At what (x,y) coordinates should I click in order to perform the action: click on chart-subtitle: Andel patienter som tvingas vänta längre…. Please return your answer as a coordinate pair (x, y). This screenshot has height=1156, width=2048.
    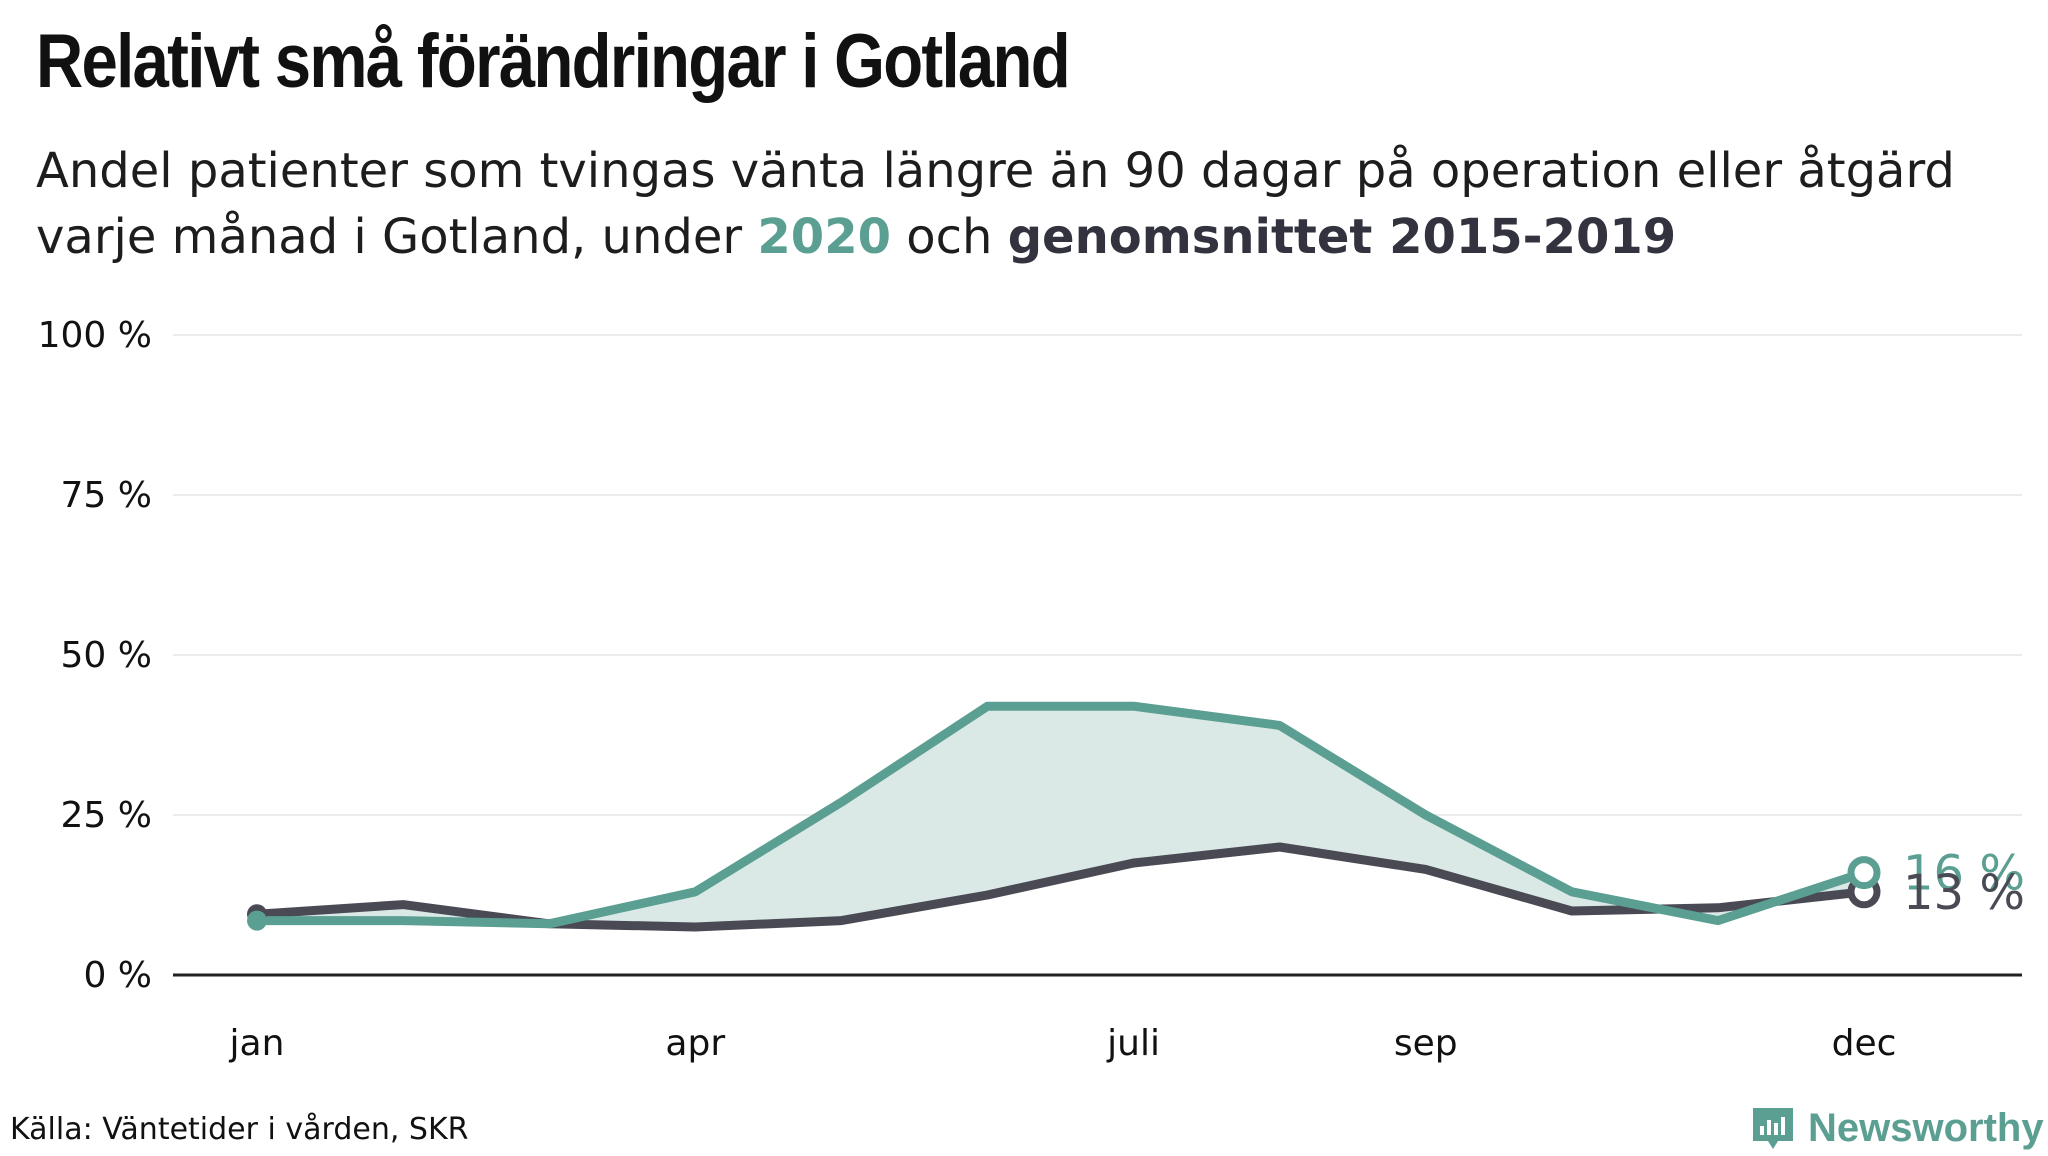
    Looking at the image, I should click on (1036, 204).